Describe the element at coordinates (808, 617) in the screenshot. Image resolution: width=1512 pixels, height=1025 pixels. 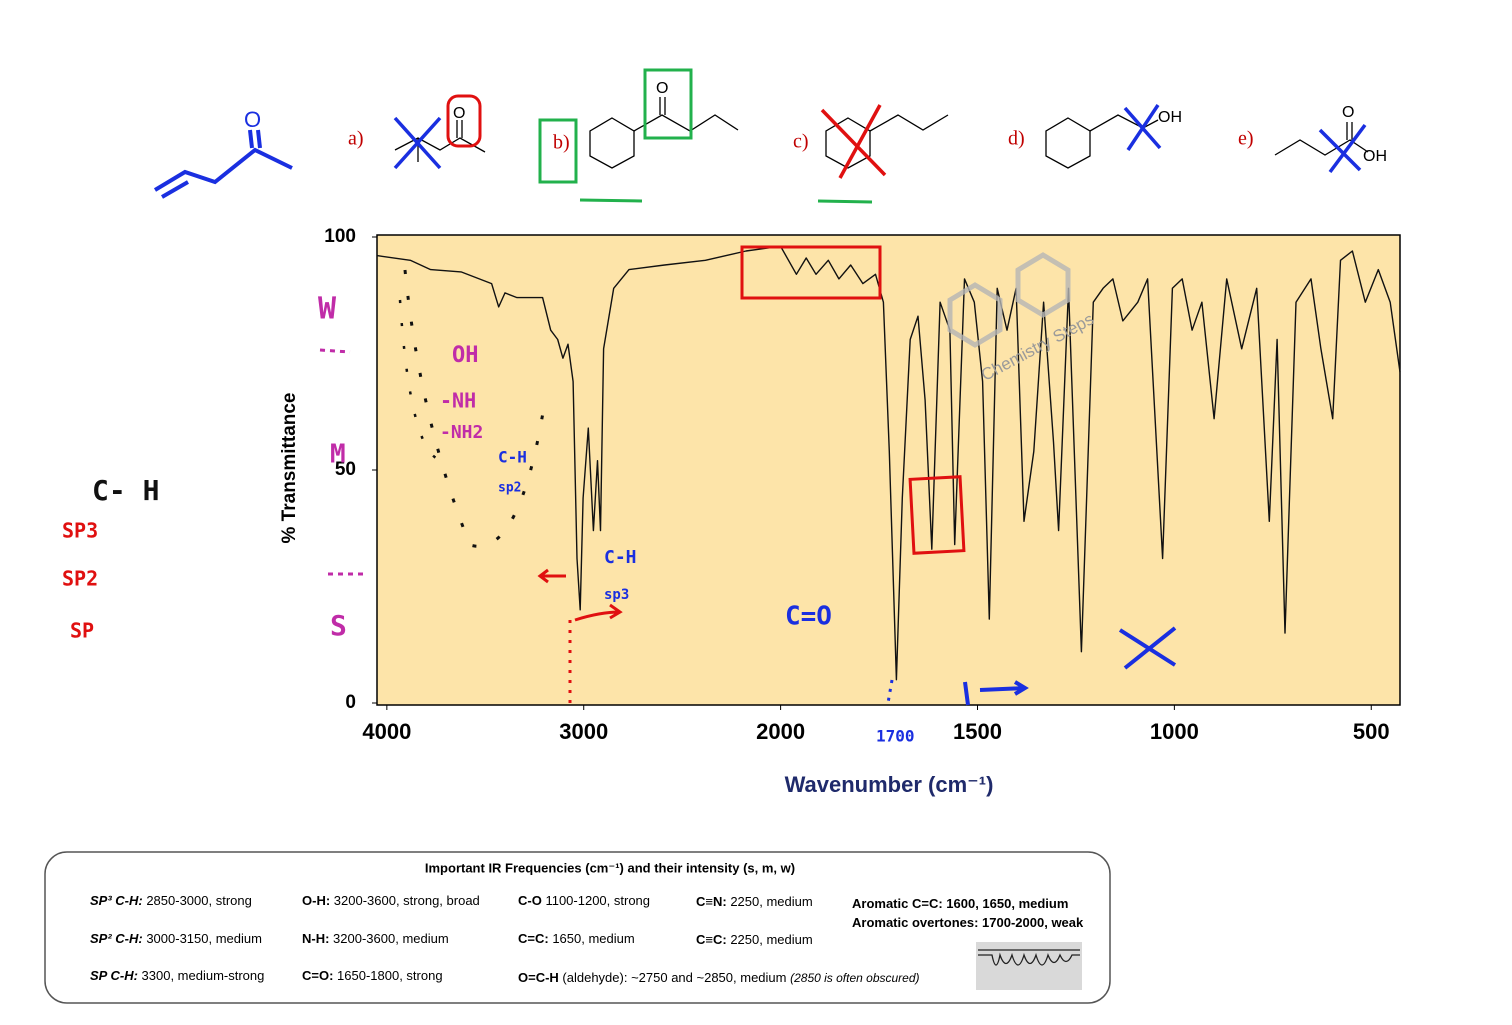
I see `handwritten-note: C=O` at that location.